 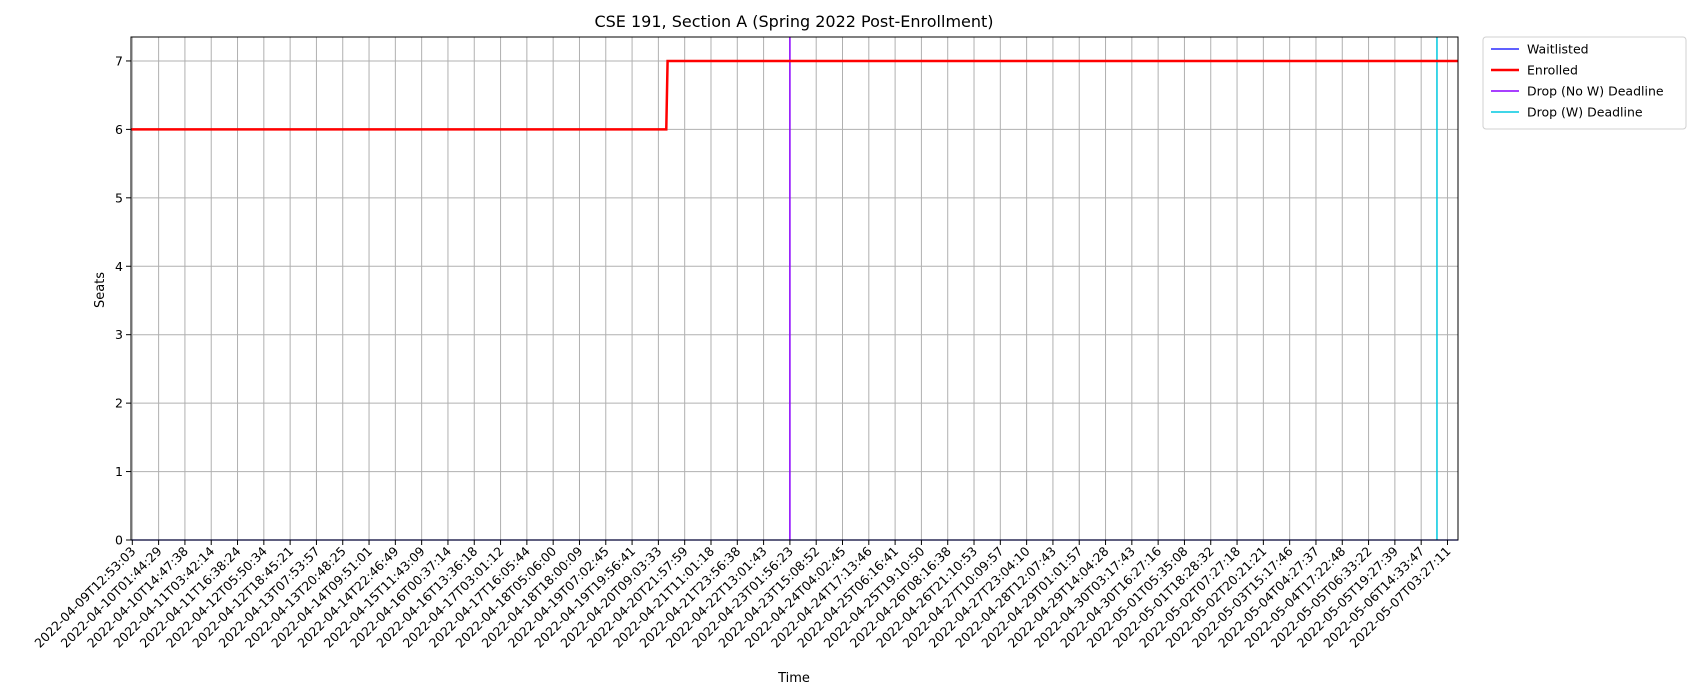 What do you see at coordinates (119, 334) in the screenshot?
I see `y-tick-label: 3` at bounding box center [119, 334].